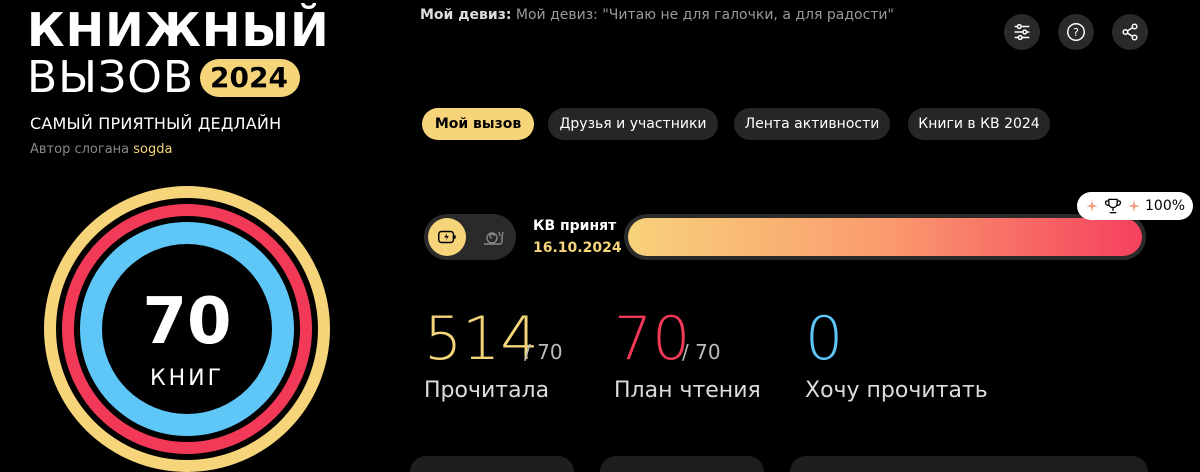 The image size is (1200, 472). I want to click on share-icon, so click(1130, 32).